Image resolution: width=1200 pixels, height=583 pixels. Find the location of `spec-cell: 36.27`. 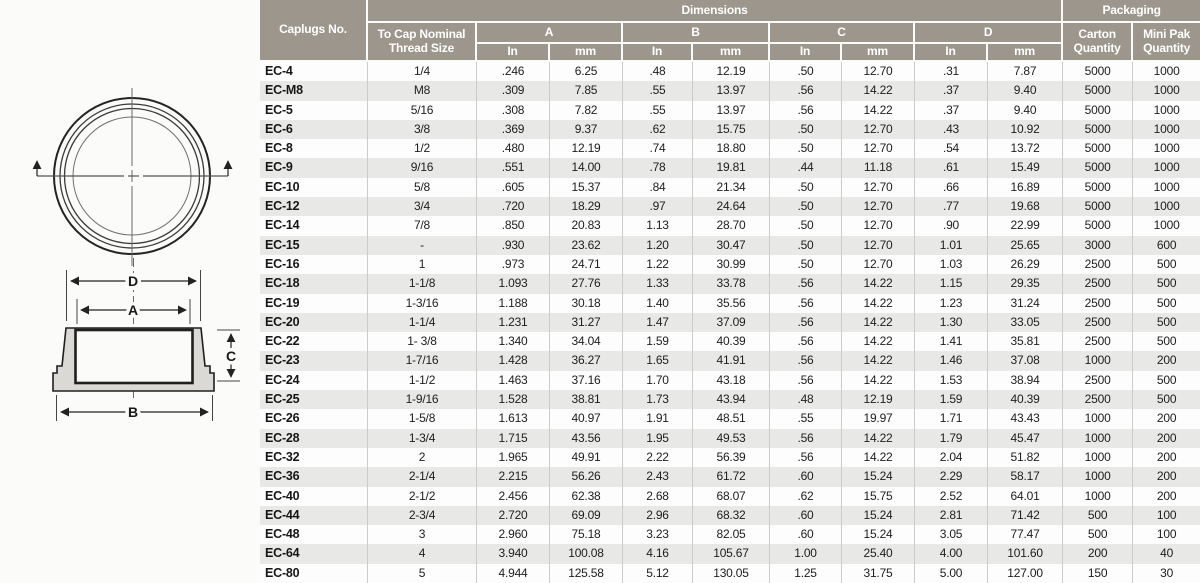

spec-cell: 36.27 is located at coordinates (586, 361).